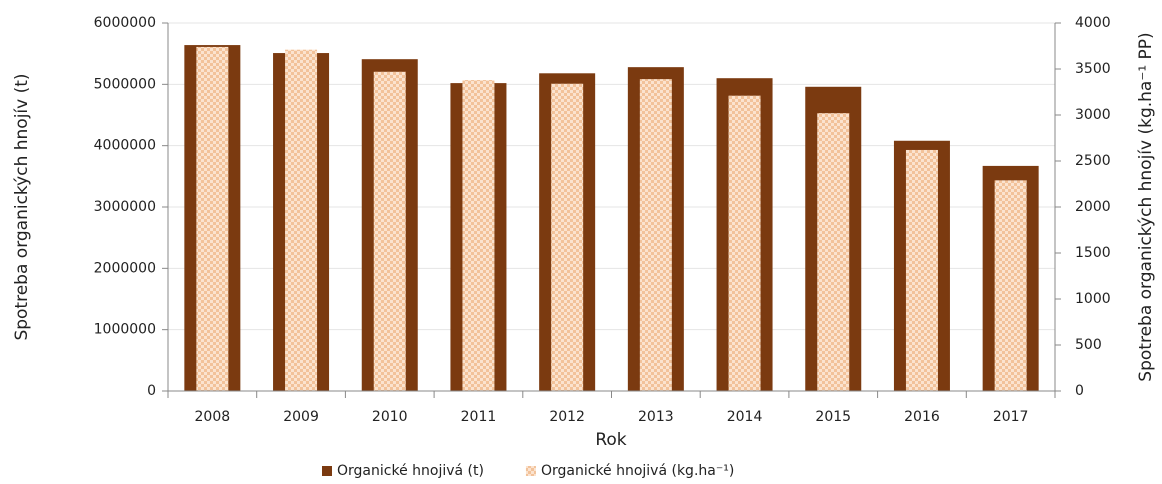 The height and width of the screenshot is (484, 1162). I want to click on x-tick-label: 2017, so click(1011, 417).